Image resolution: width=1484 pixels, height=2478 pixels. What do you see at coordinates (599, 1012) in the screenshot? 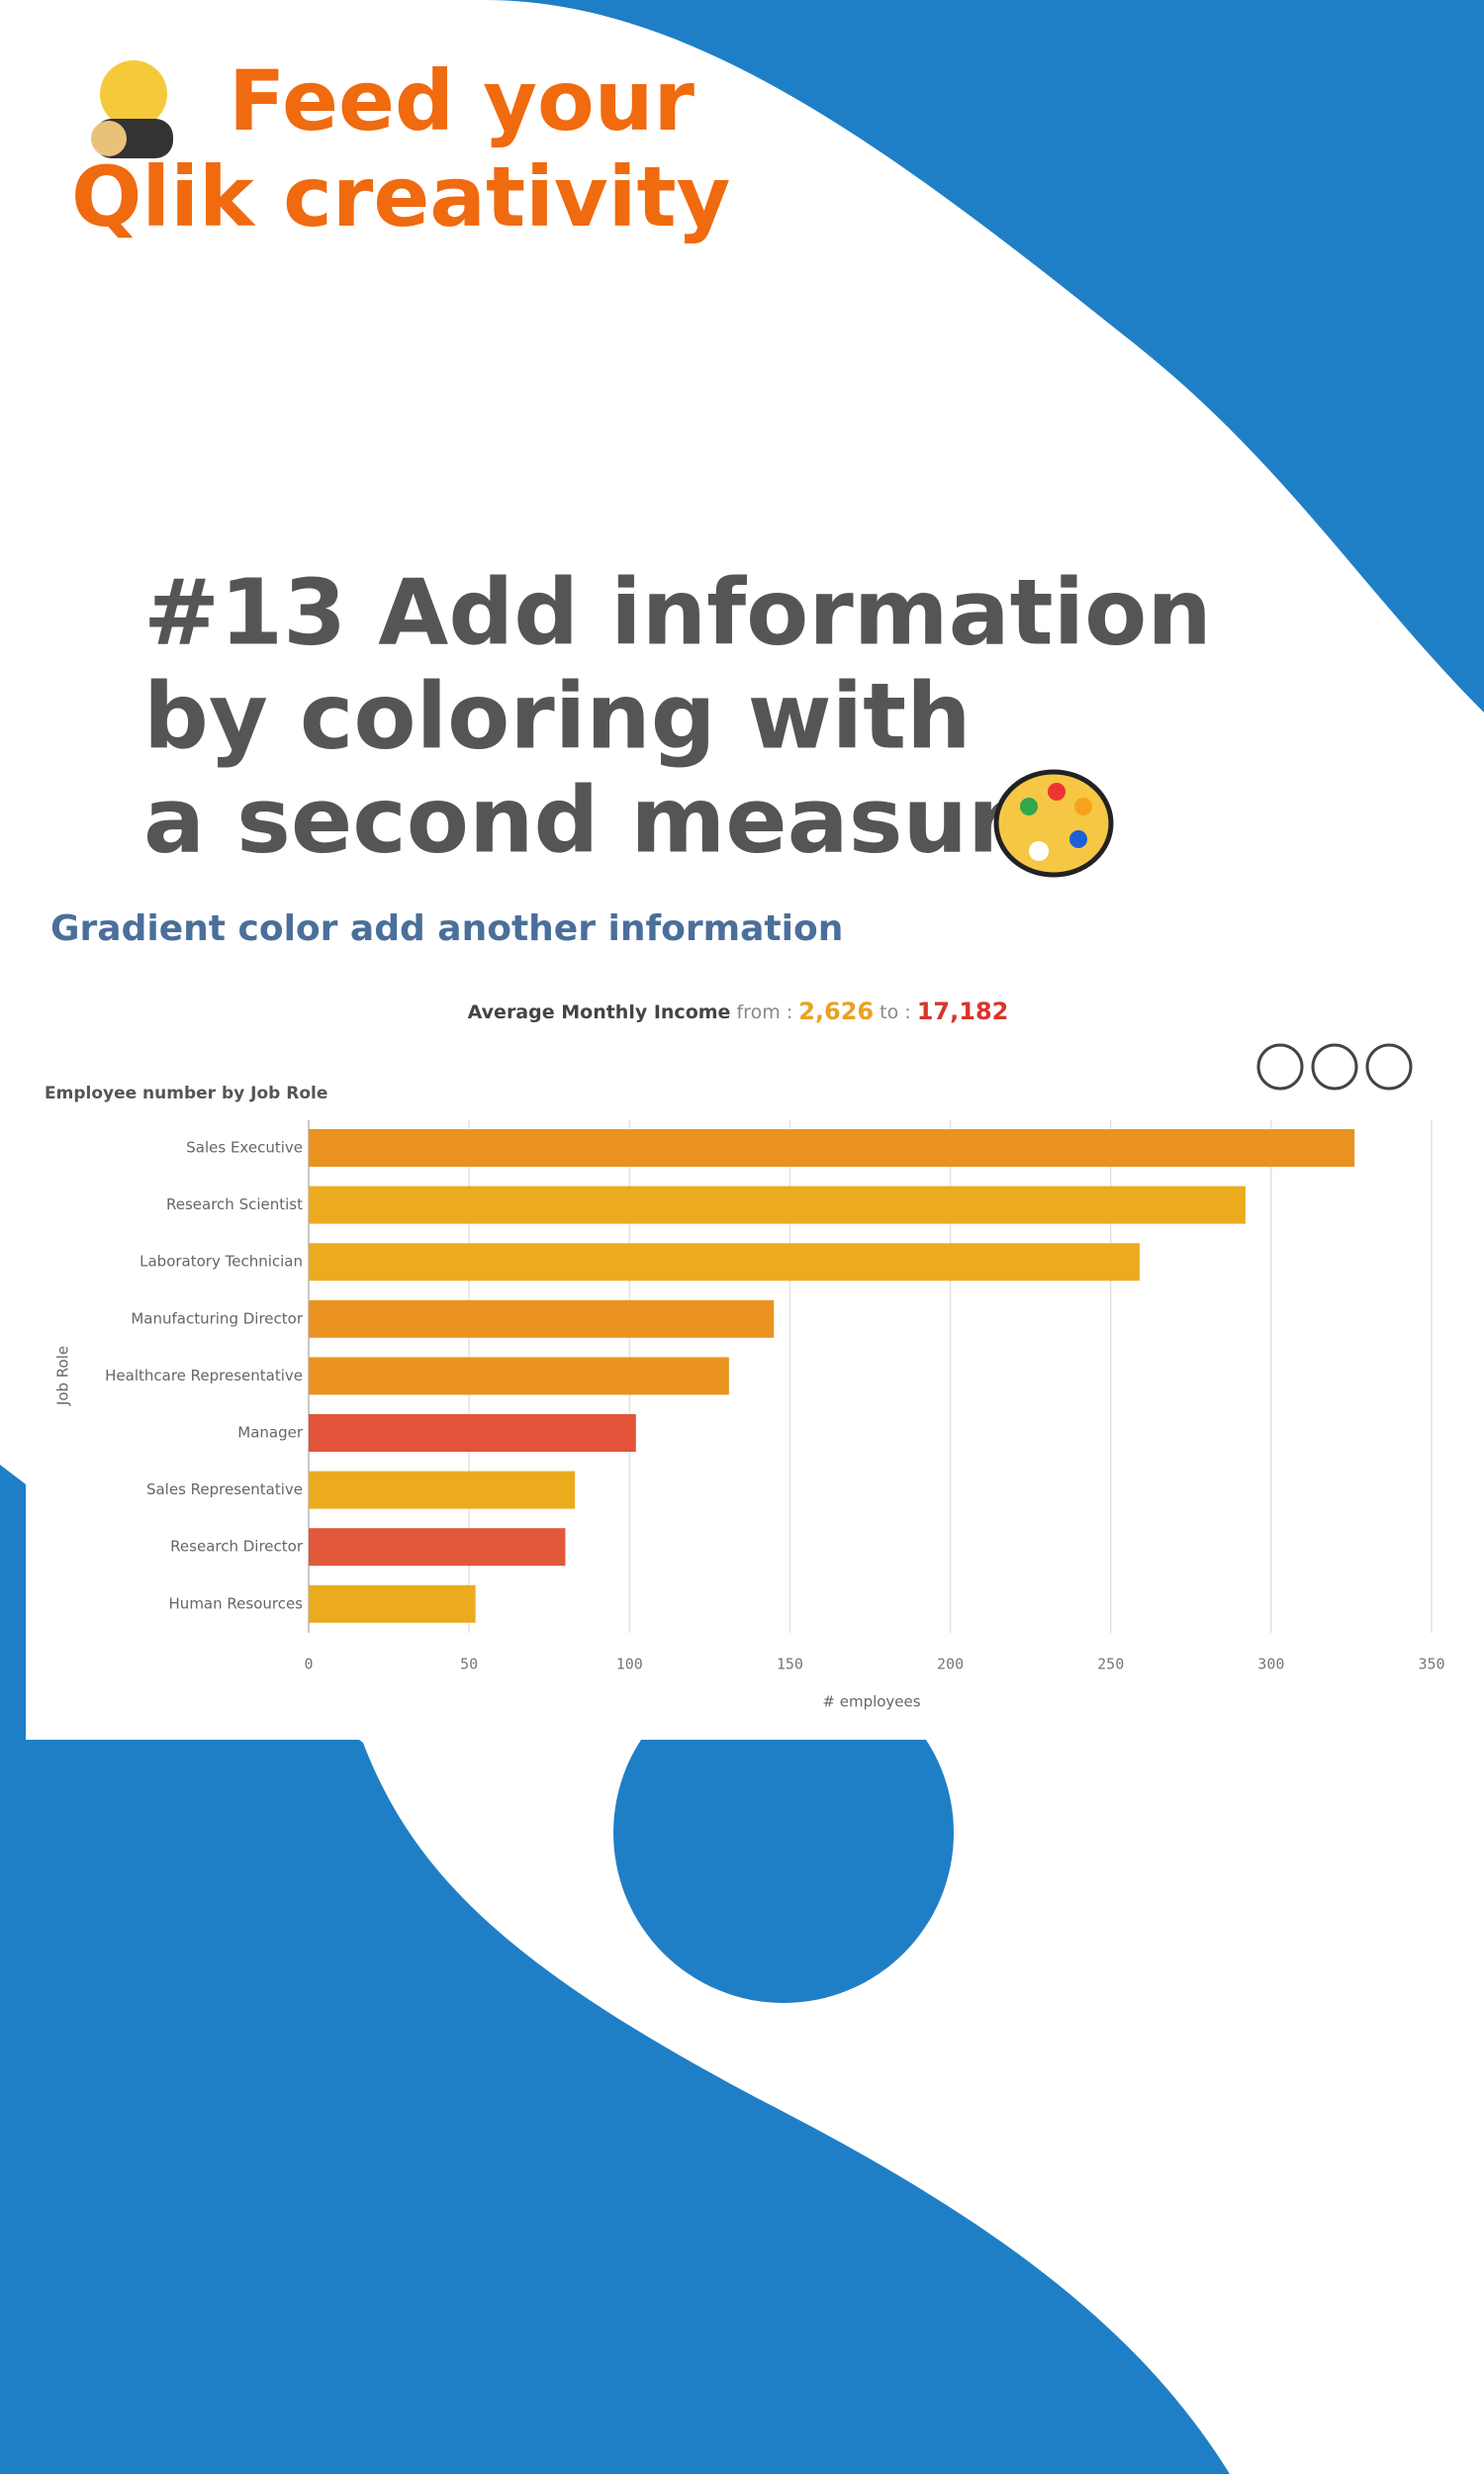
I see `legend-title: Average Monthly Income` at bounding box center [599, 1012].